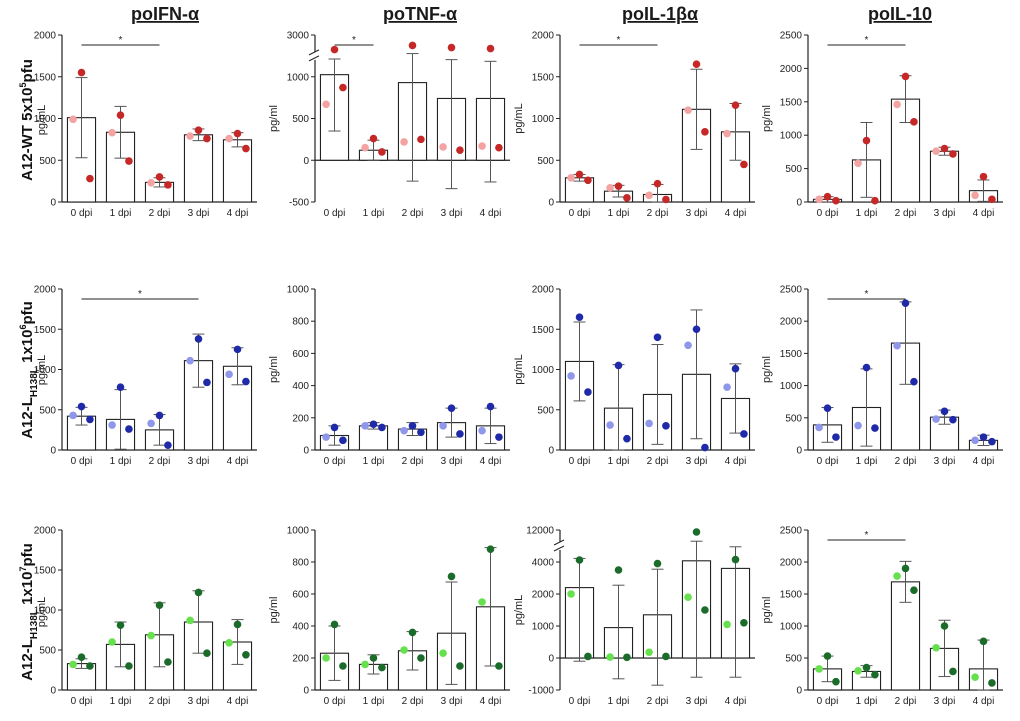 The image size is (1020, 721). What do you see at coordinates (559, 542) in the screenshot?
I see `axis-break-mark` at bounding box center [559, 542].